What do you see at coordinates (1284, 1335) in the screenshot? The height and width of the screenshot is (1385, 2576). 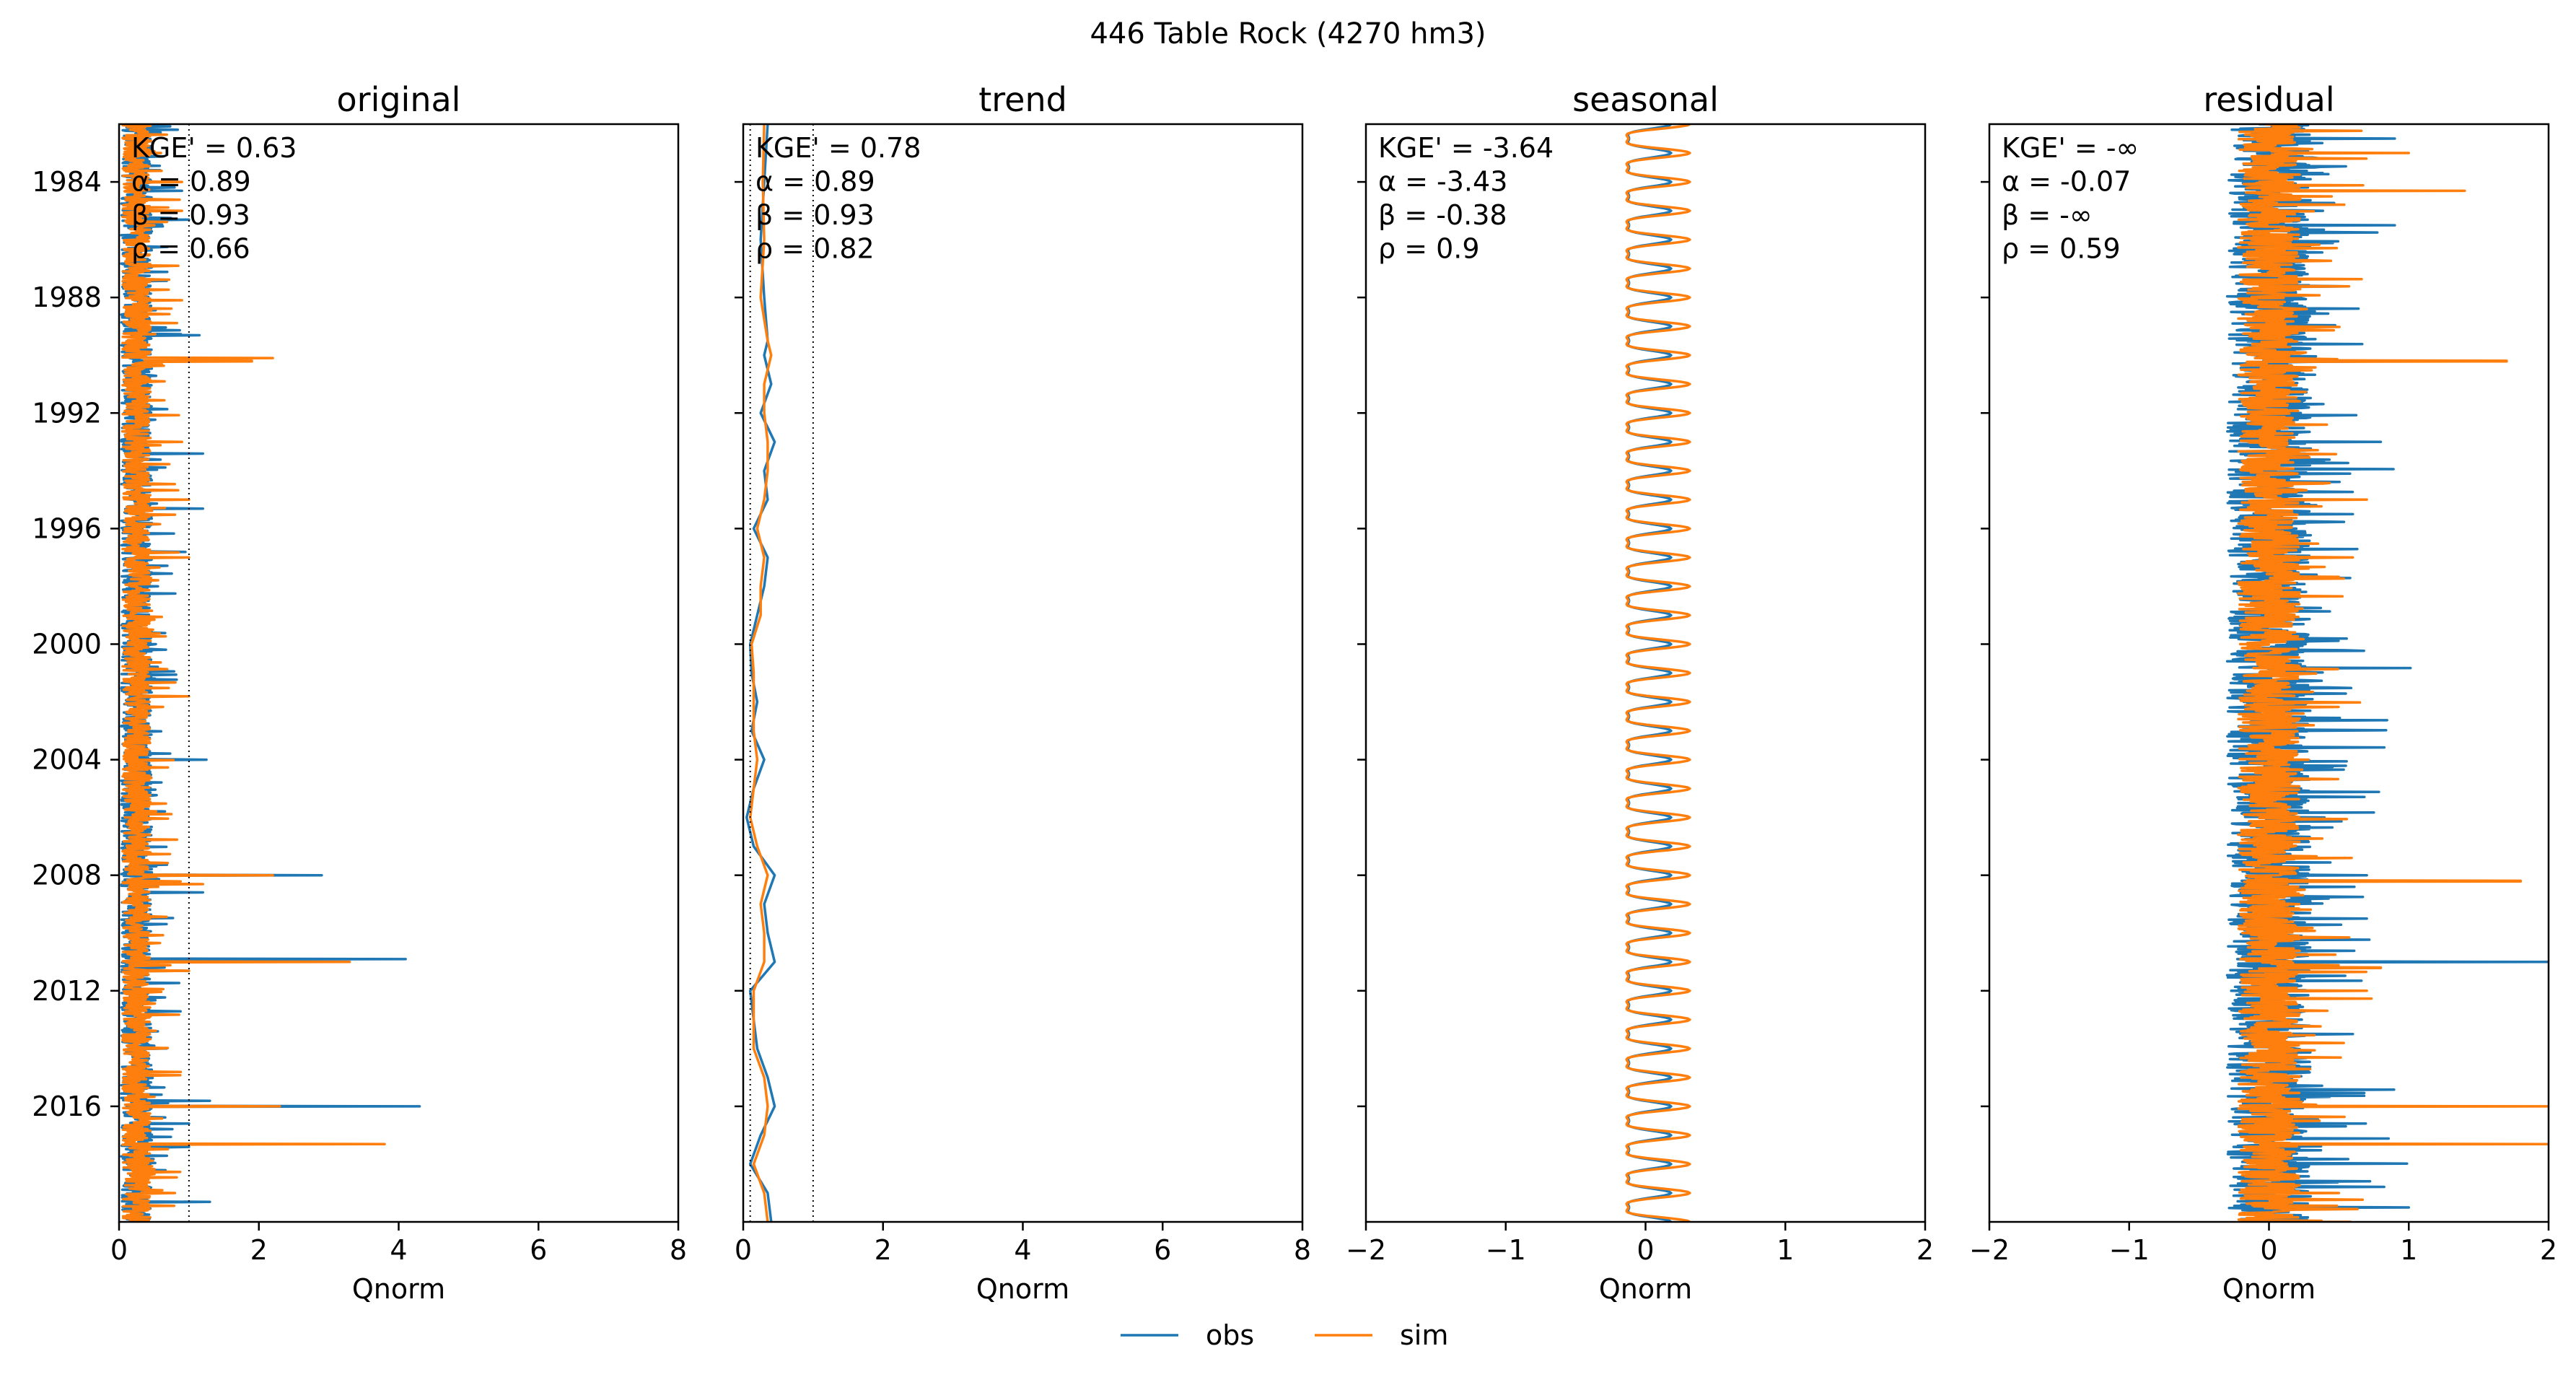 I see `legend: obs sim` at bounding box center [1284, 1335].